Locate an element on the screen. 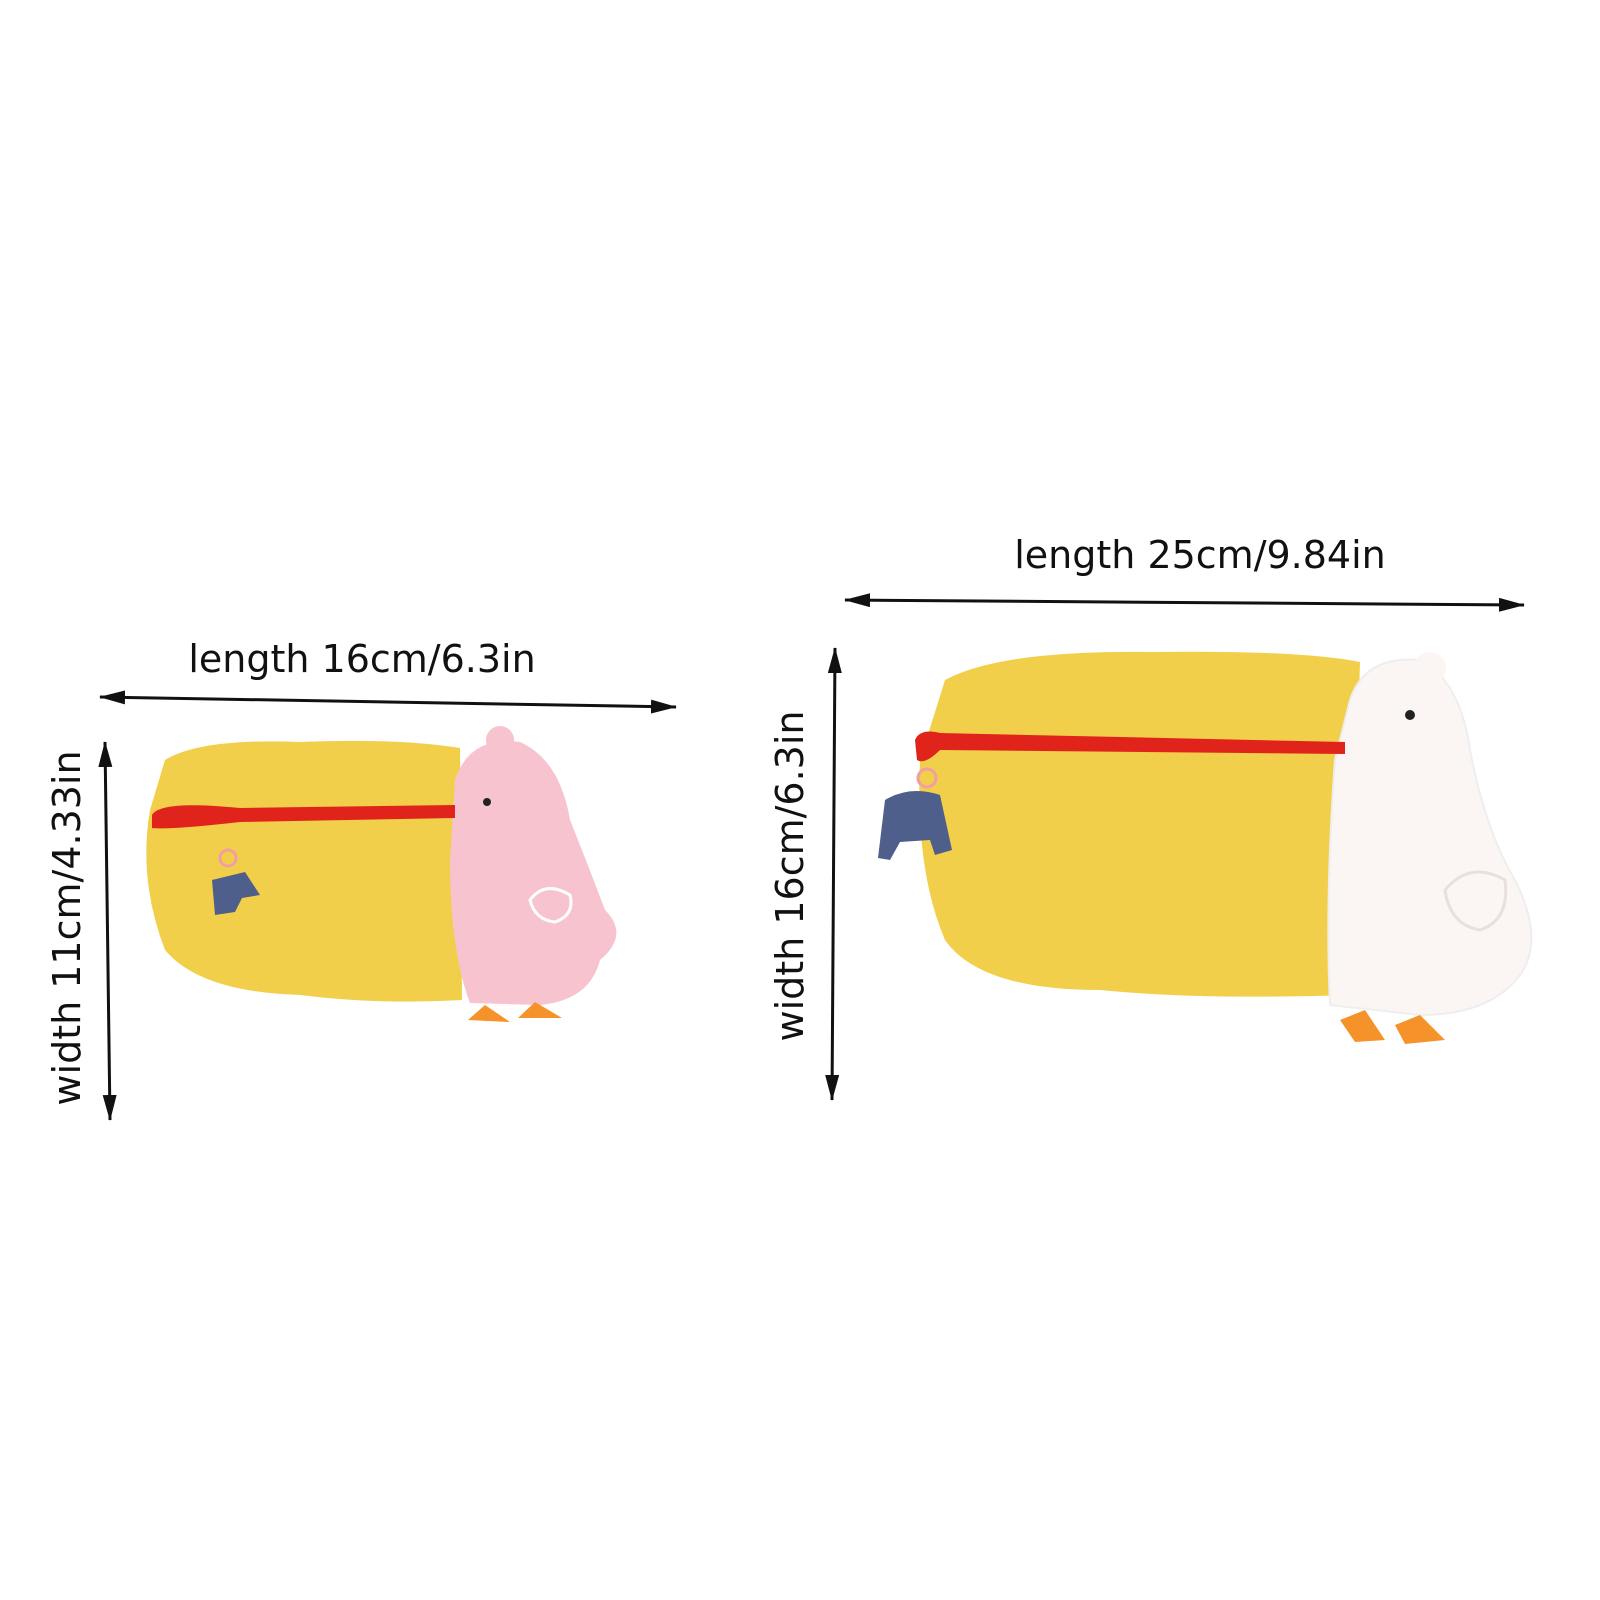 The height and width of the screenshot is (1600, 1600). small-chick is located at coordinates (533, 873).